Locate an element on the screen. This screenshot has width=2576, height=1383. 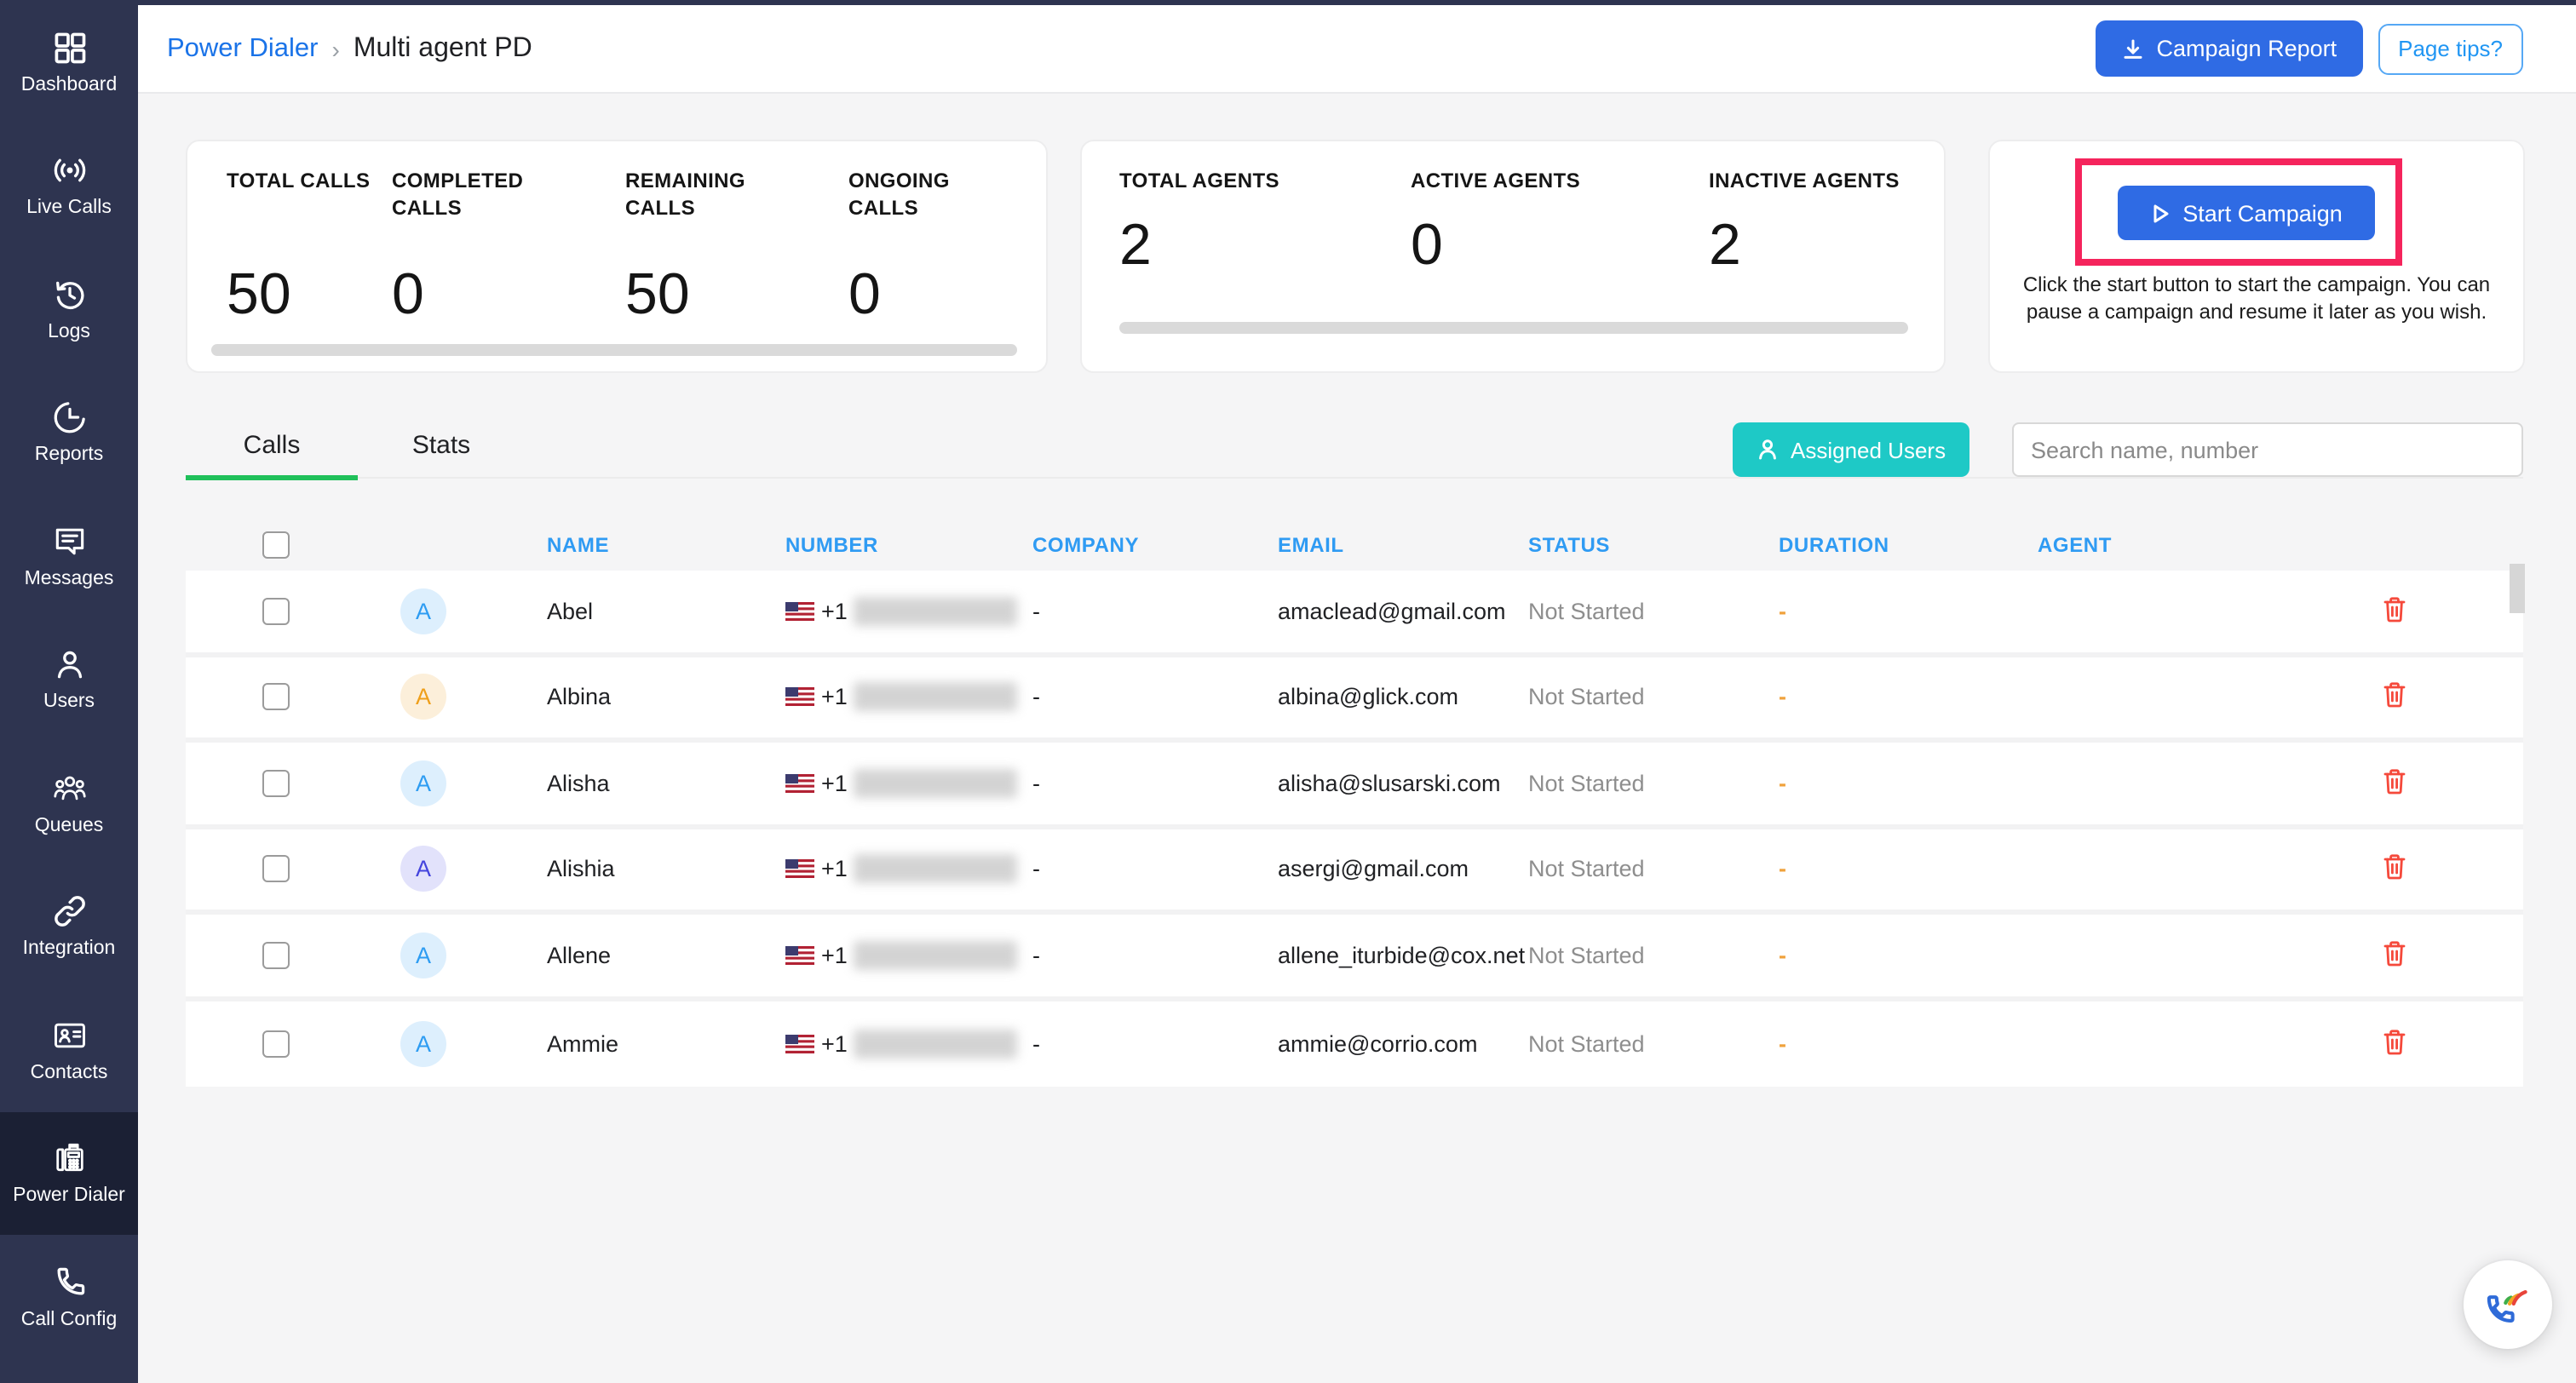
stat-label-remaining-calls: REMAINING CALLS is located at coordinates (685, 194).